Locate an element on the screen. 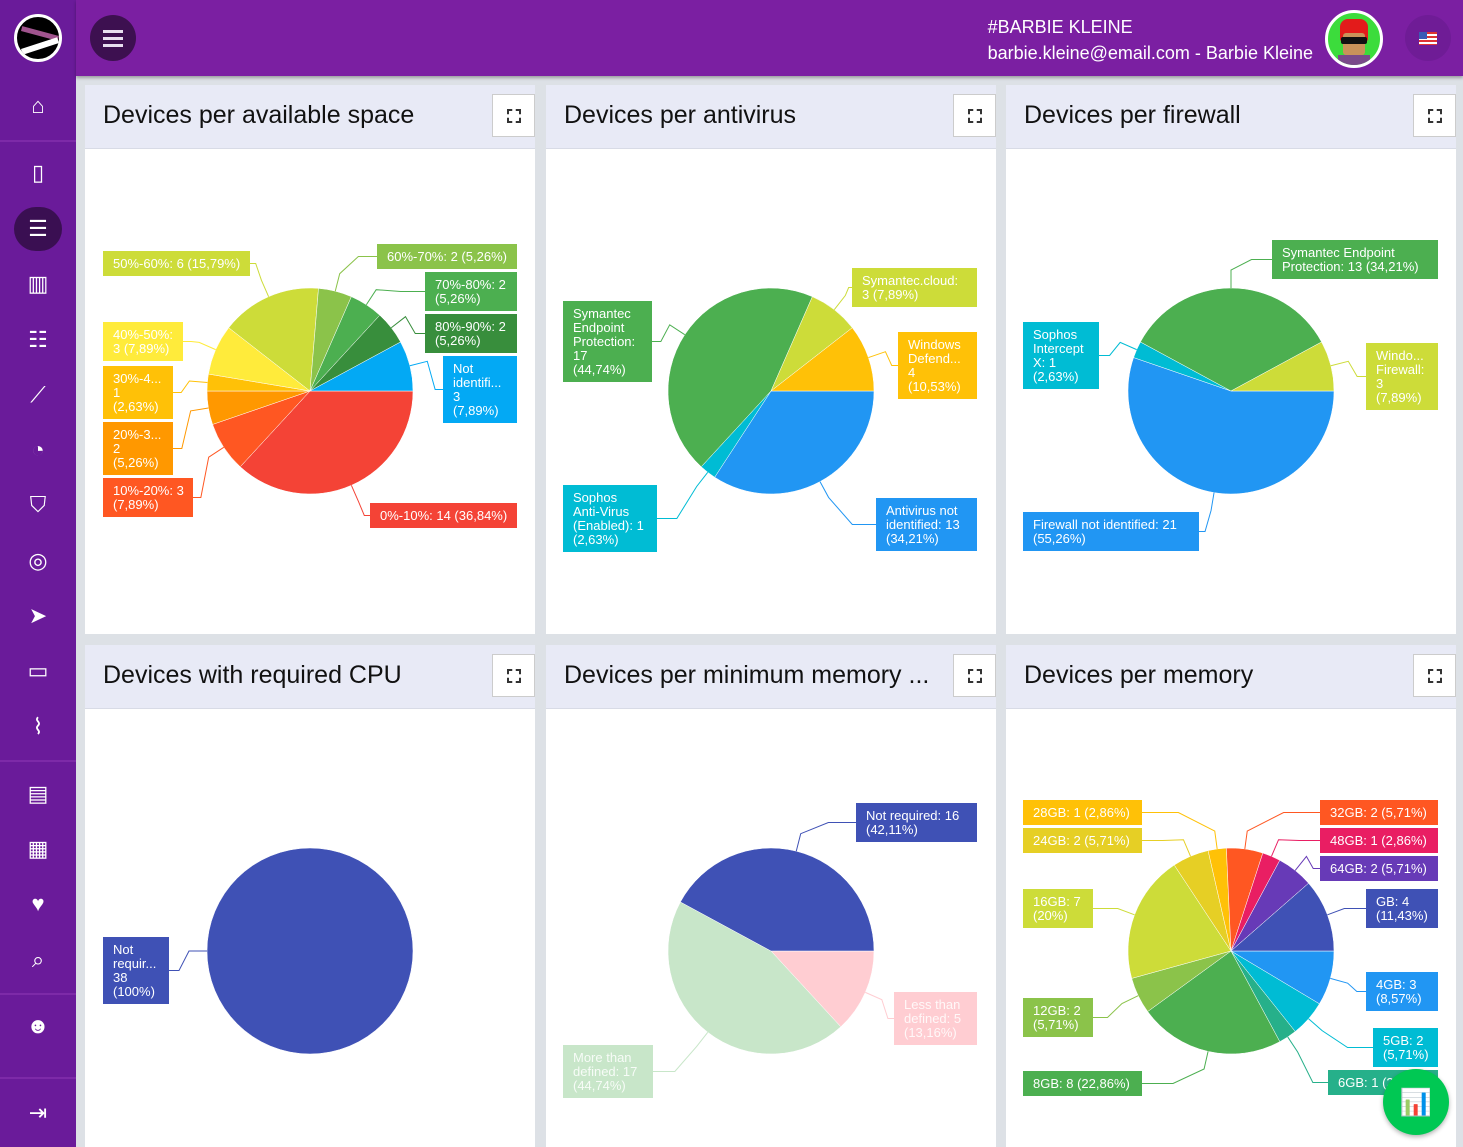 The height and width of the screenshot is (1147, 1463). card-header: Devices per available space is located at coordinates (310, 117).